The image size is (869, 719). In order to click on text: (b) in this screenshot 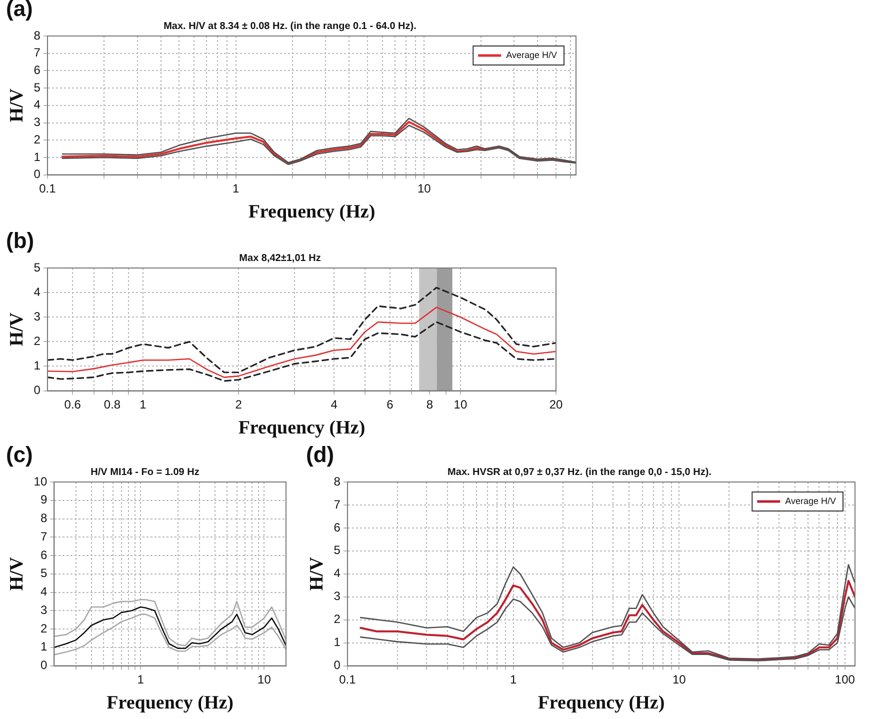, I will do `click(20, 241)`.